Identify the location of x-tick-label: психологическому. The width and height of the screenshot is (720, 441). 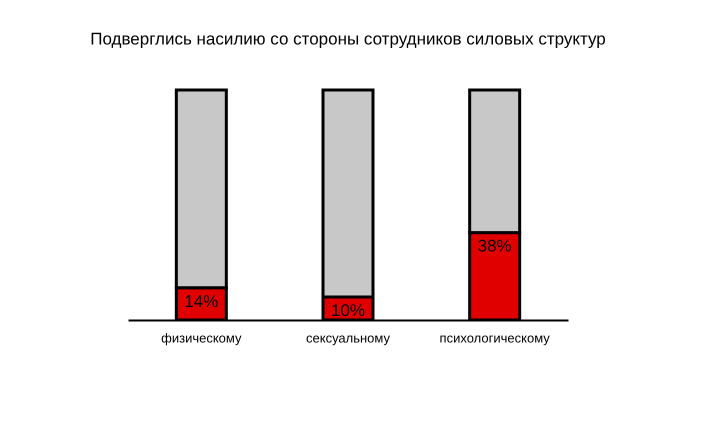
(495, 338).